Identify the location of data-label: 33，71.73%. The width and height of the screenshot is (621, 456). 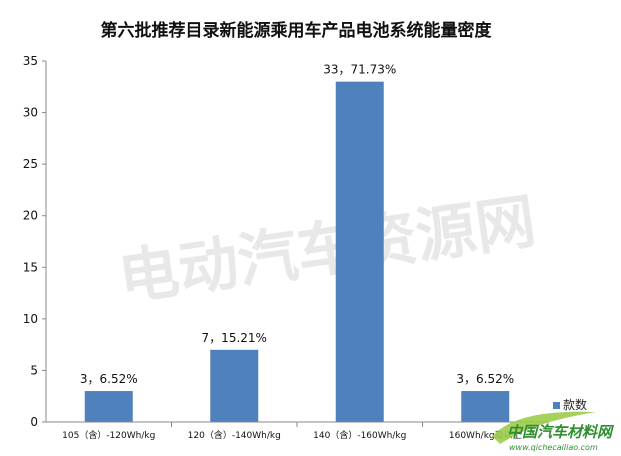
(359, 70).